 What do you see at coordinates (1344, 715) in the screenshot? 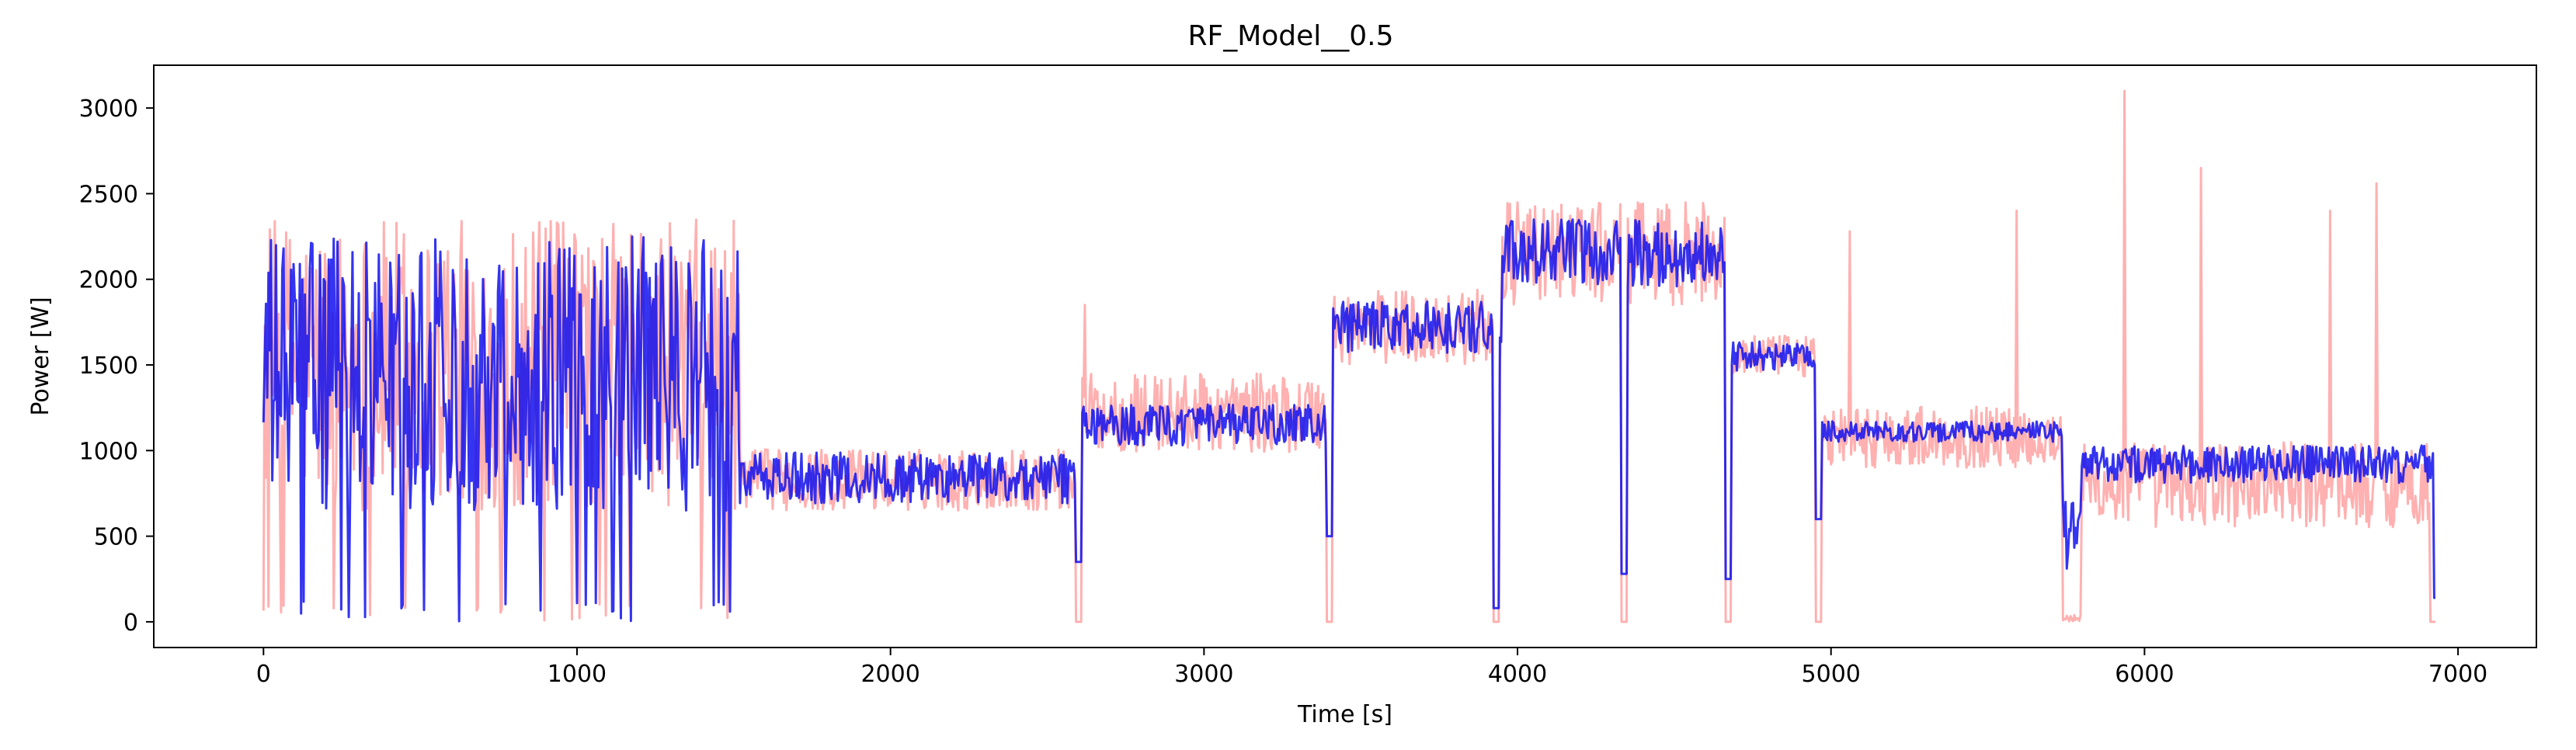
I see `x-axis-label: Time [s]` at bounding box center [1344, 715].